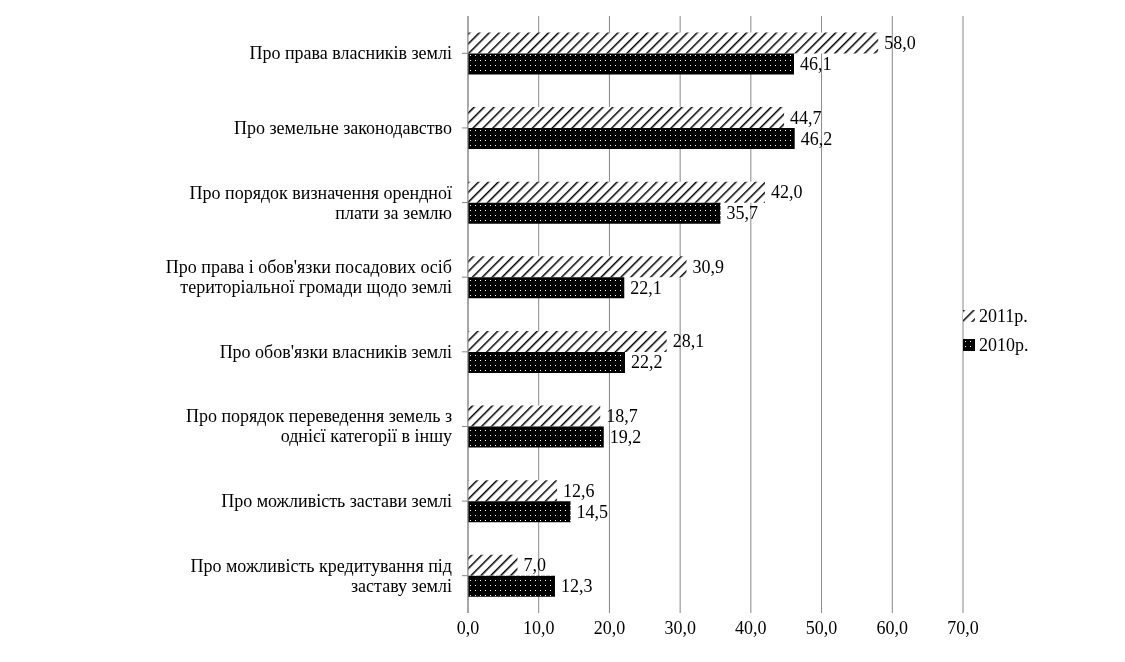  What do you see at coordinates (688, 341) in the screenshot?
I see `data-label: 28,1` at bounding box center [688, 341].